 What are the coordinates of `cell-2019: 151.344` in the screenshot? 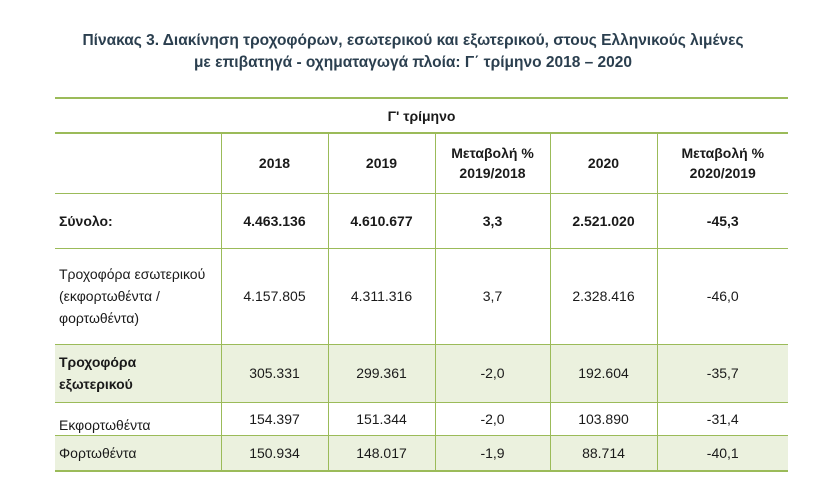 It's located at (381, 419).